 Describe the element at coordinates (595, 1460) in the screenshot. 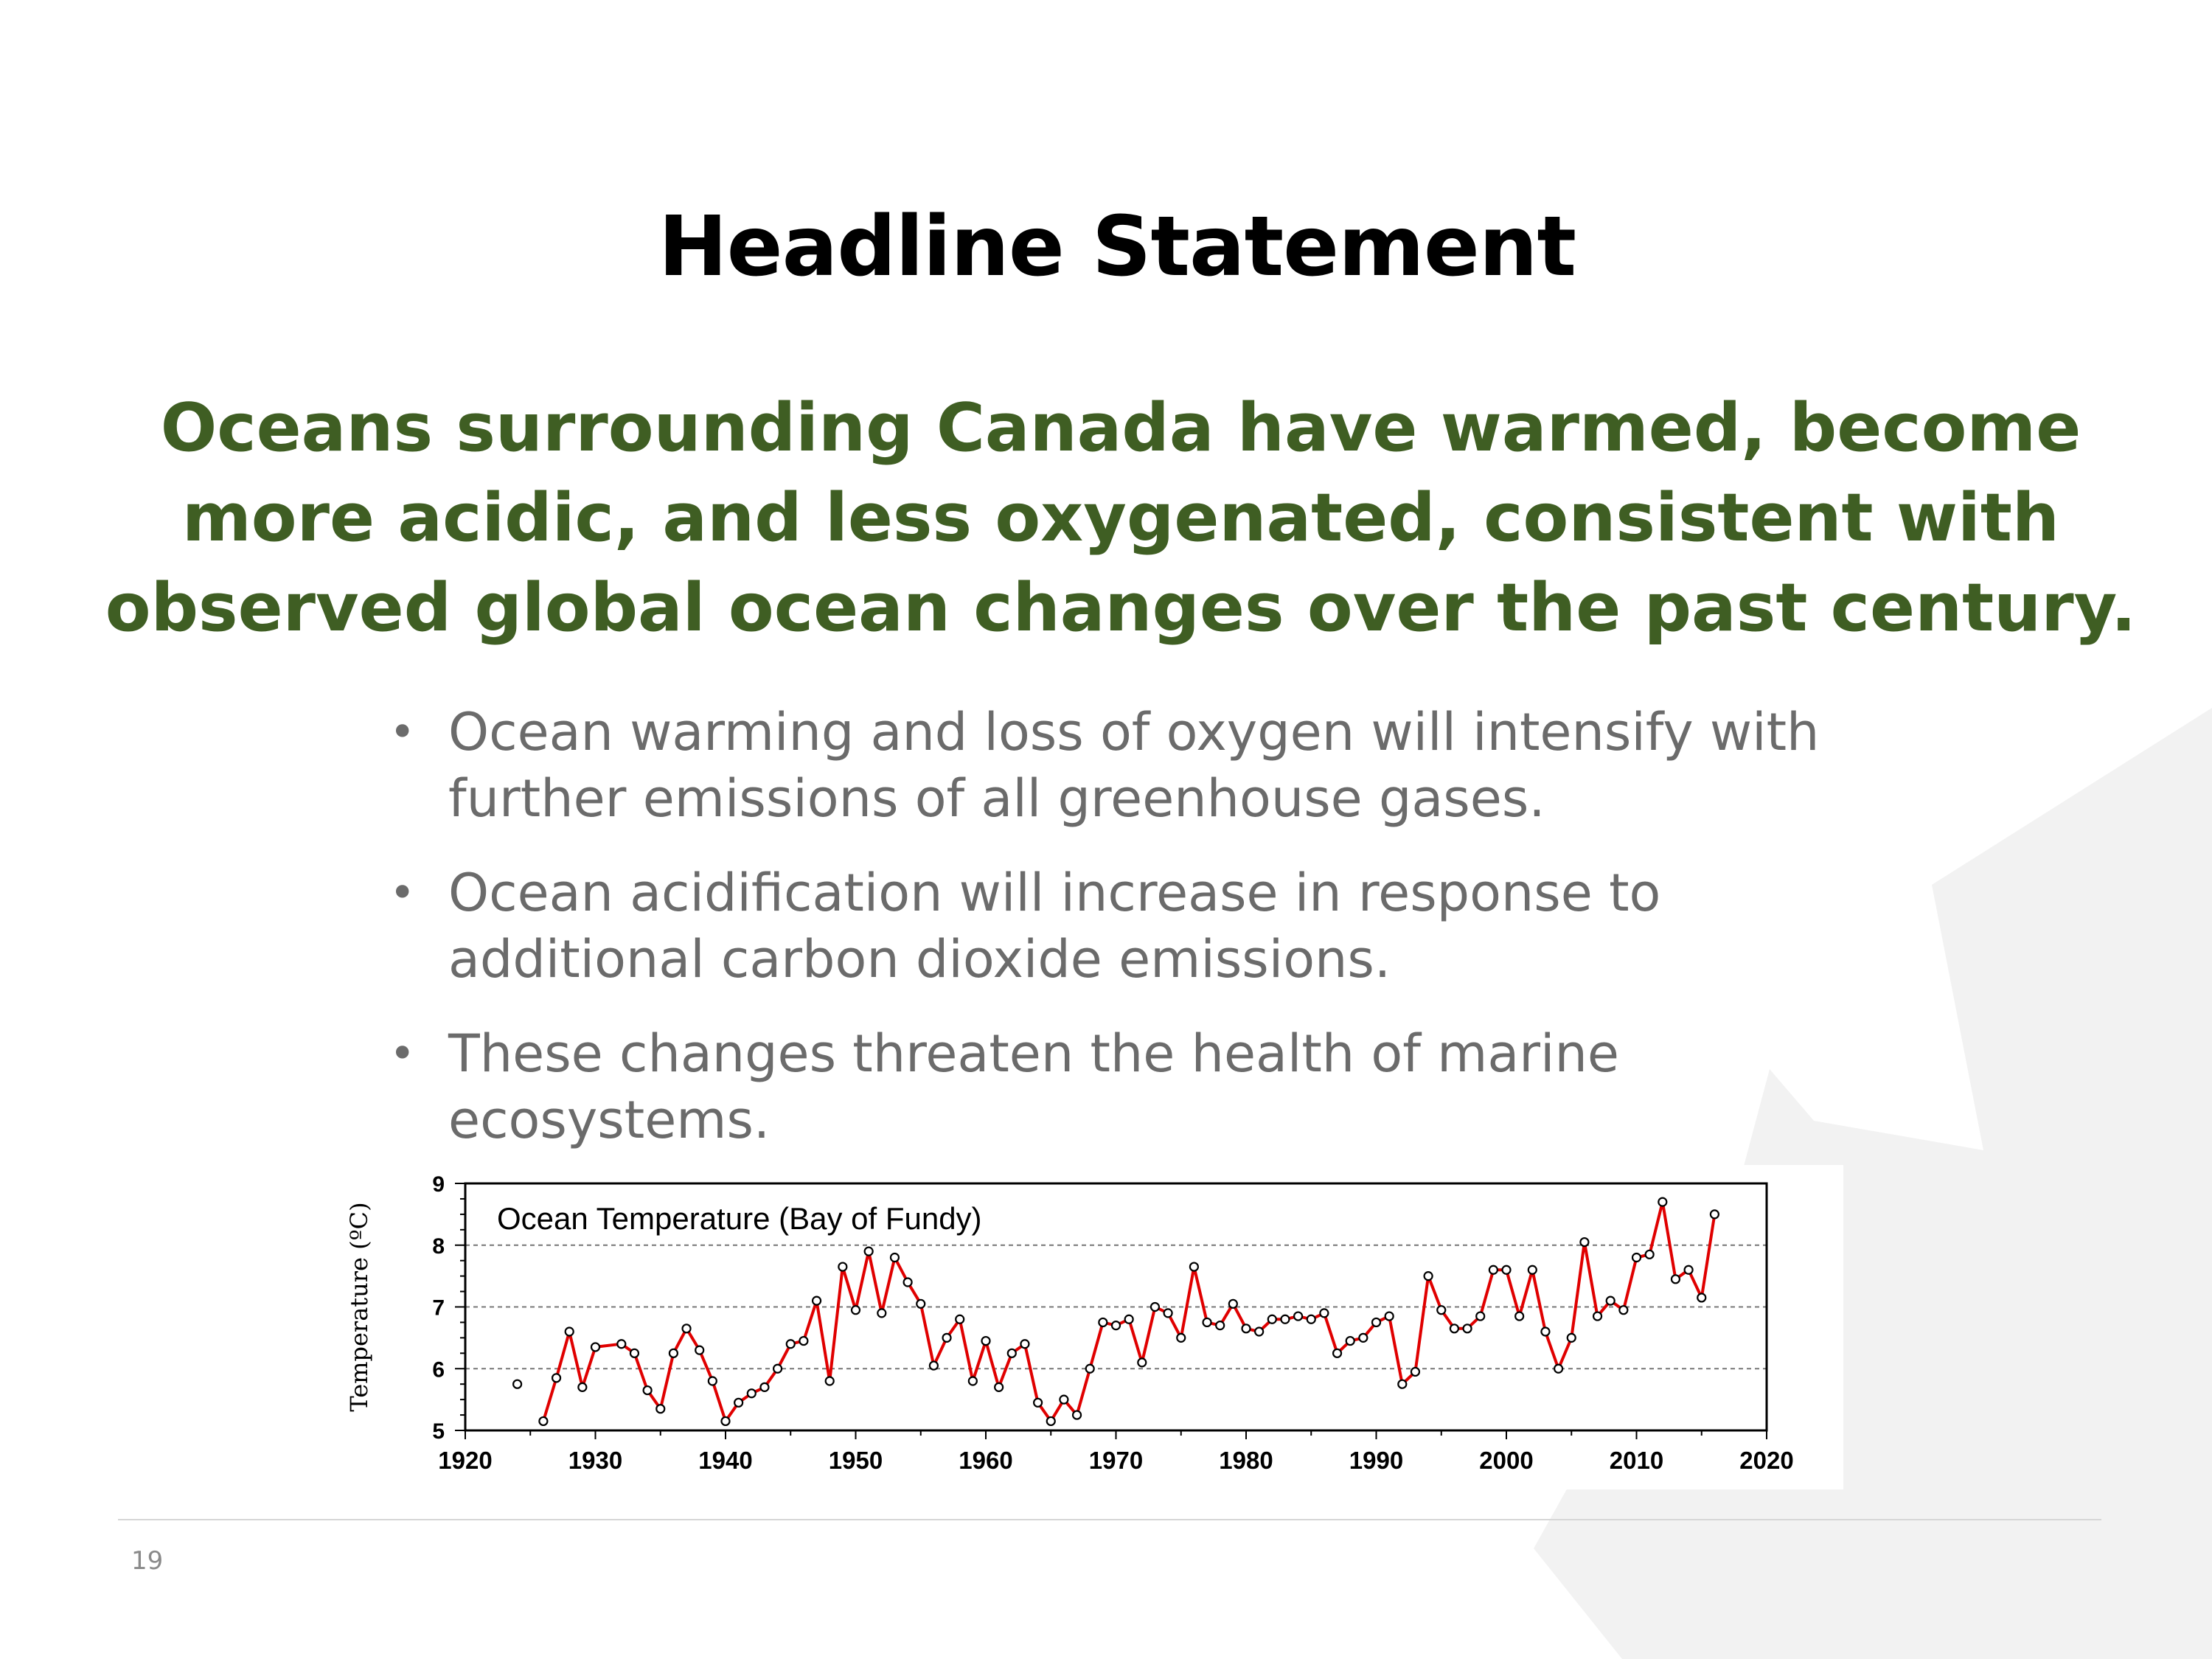

I see `x-tick-label: 1930` at that location.